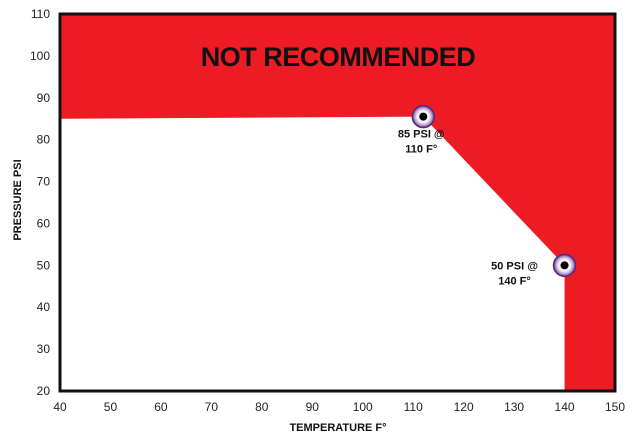 This screenshot has width=635, height=437. Describe the element at coordinates (337, 428) in the screenshot. I see `x-axis-title: TEMPERATURE F°` at that location.